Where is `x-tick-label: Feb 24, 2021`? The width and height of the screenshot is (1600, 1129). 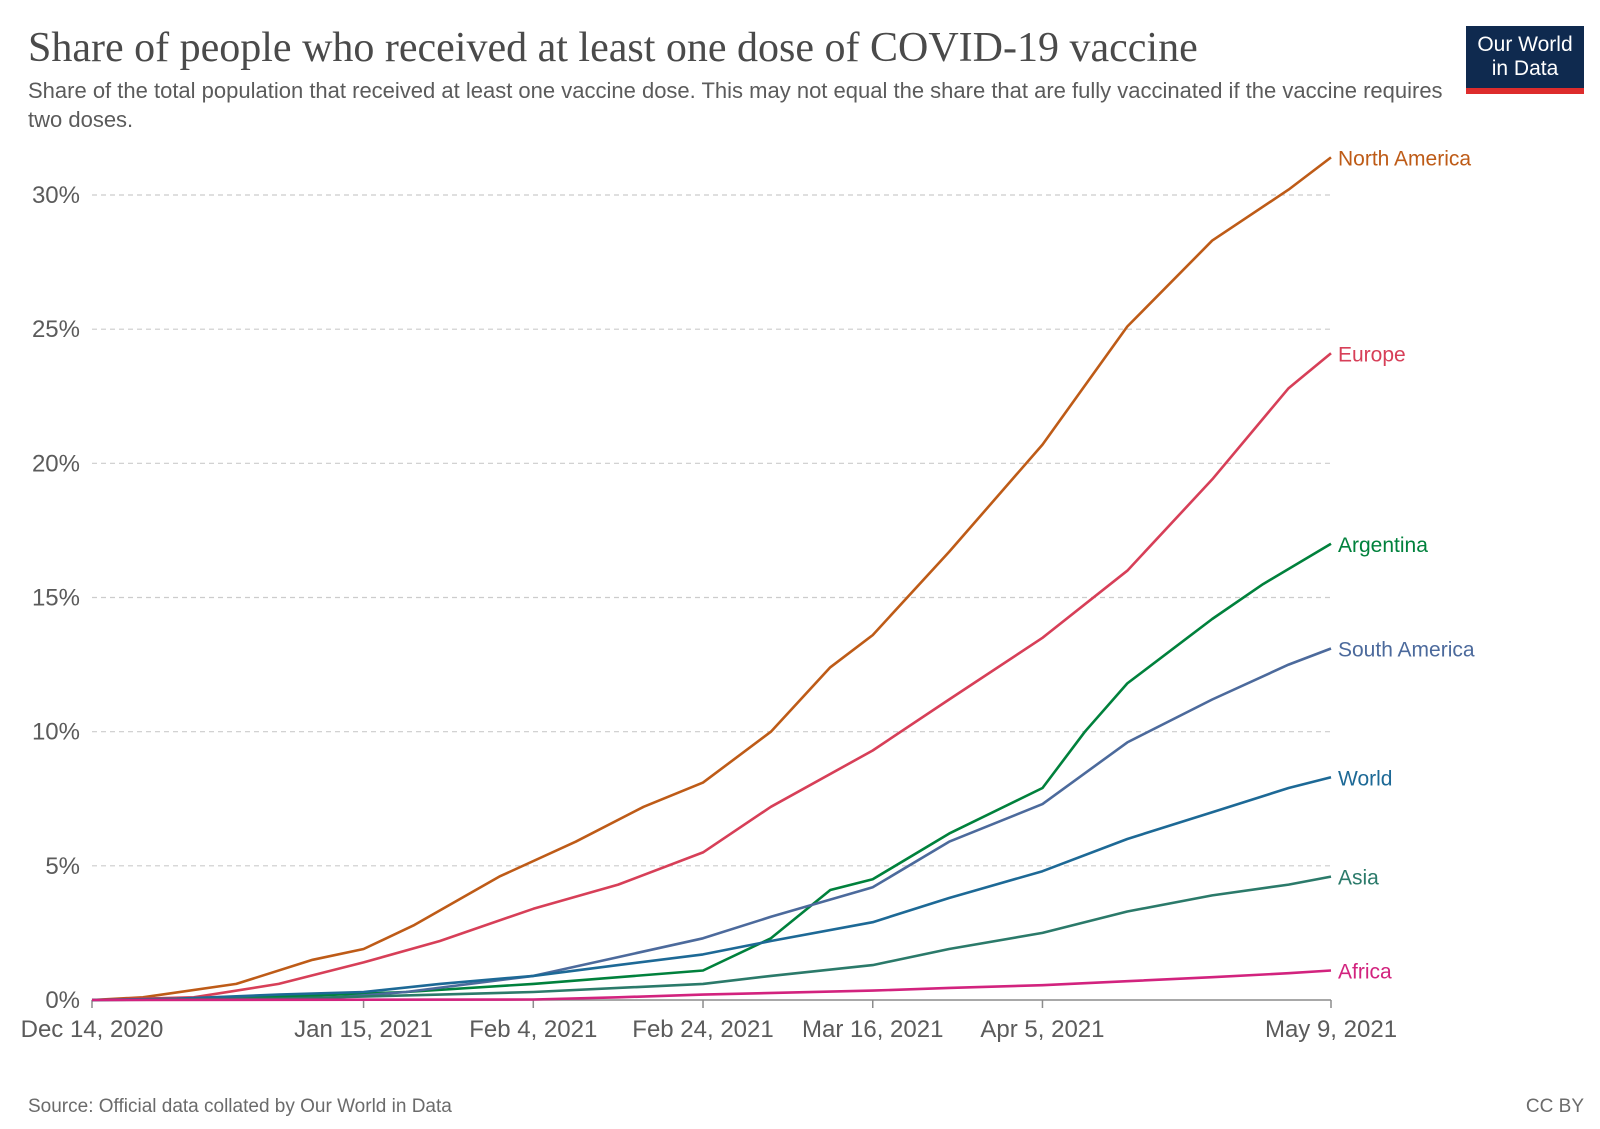 x-tick-label: Feb 24, 2021 is located at coordinates (702, 1029).